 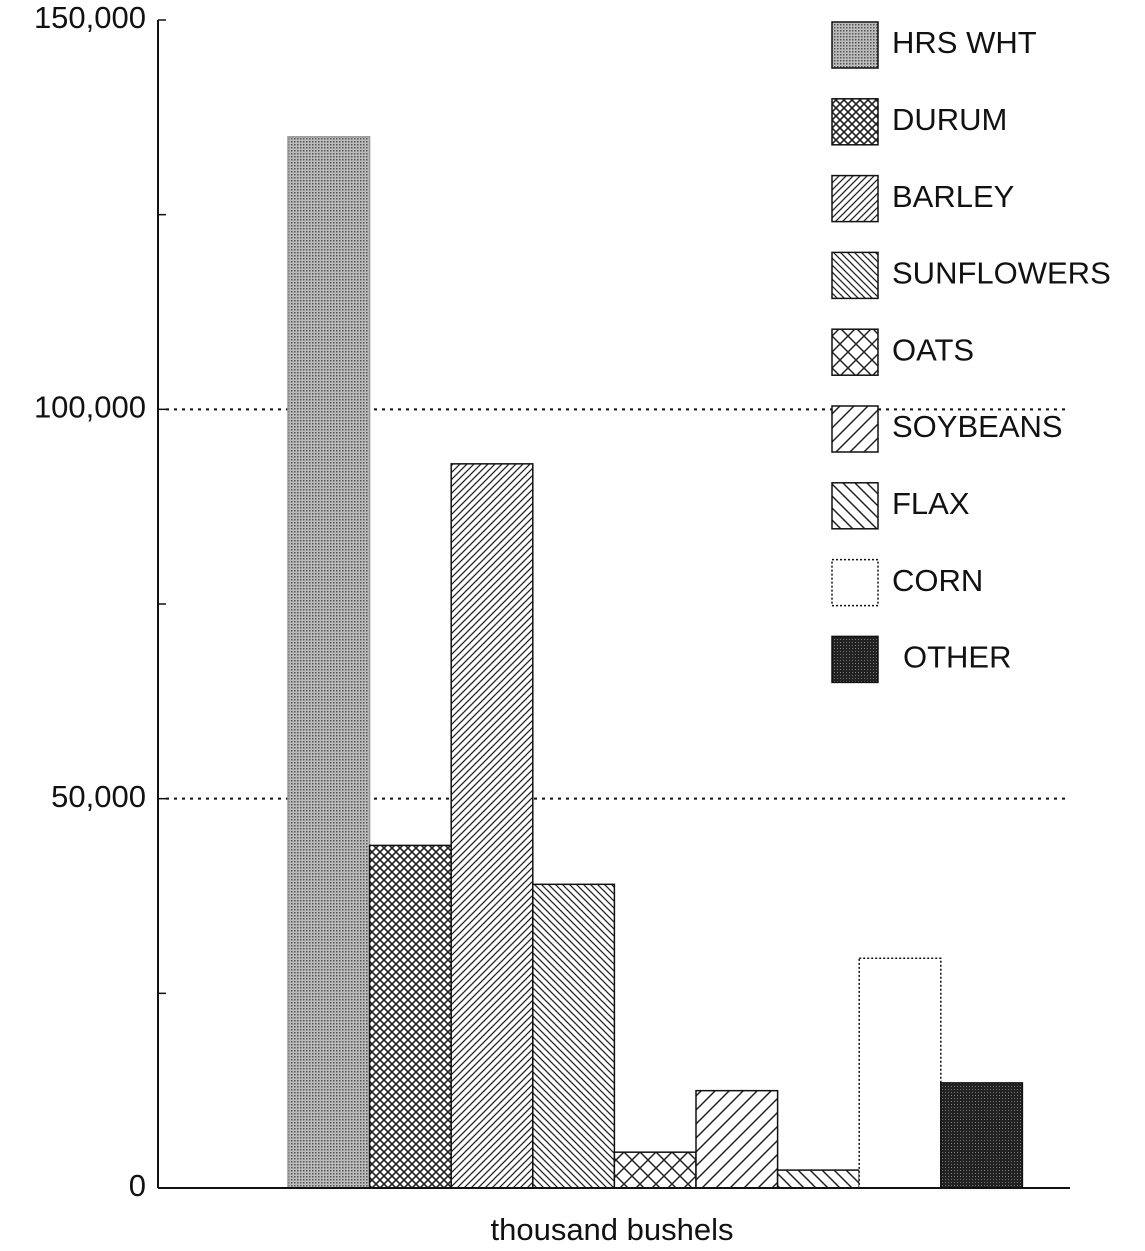 What do you see at coordinates (977, 426) in the screenshot?
I see `legend-label: SOYBEANS` at bounding box center [977, 426].